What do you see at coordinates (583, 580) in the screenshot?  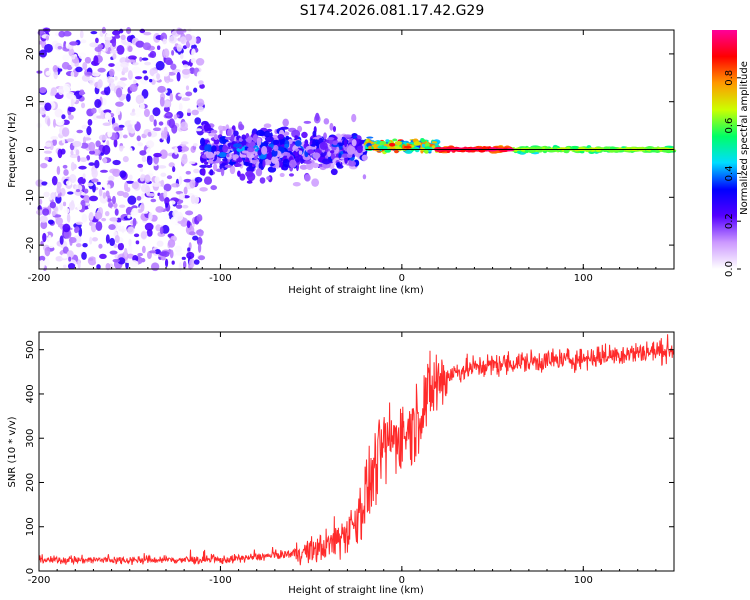 I see `x-tick-label: 100` at bounding box center [583, 580].